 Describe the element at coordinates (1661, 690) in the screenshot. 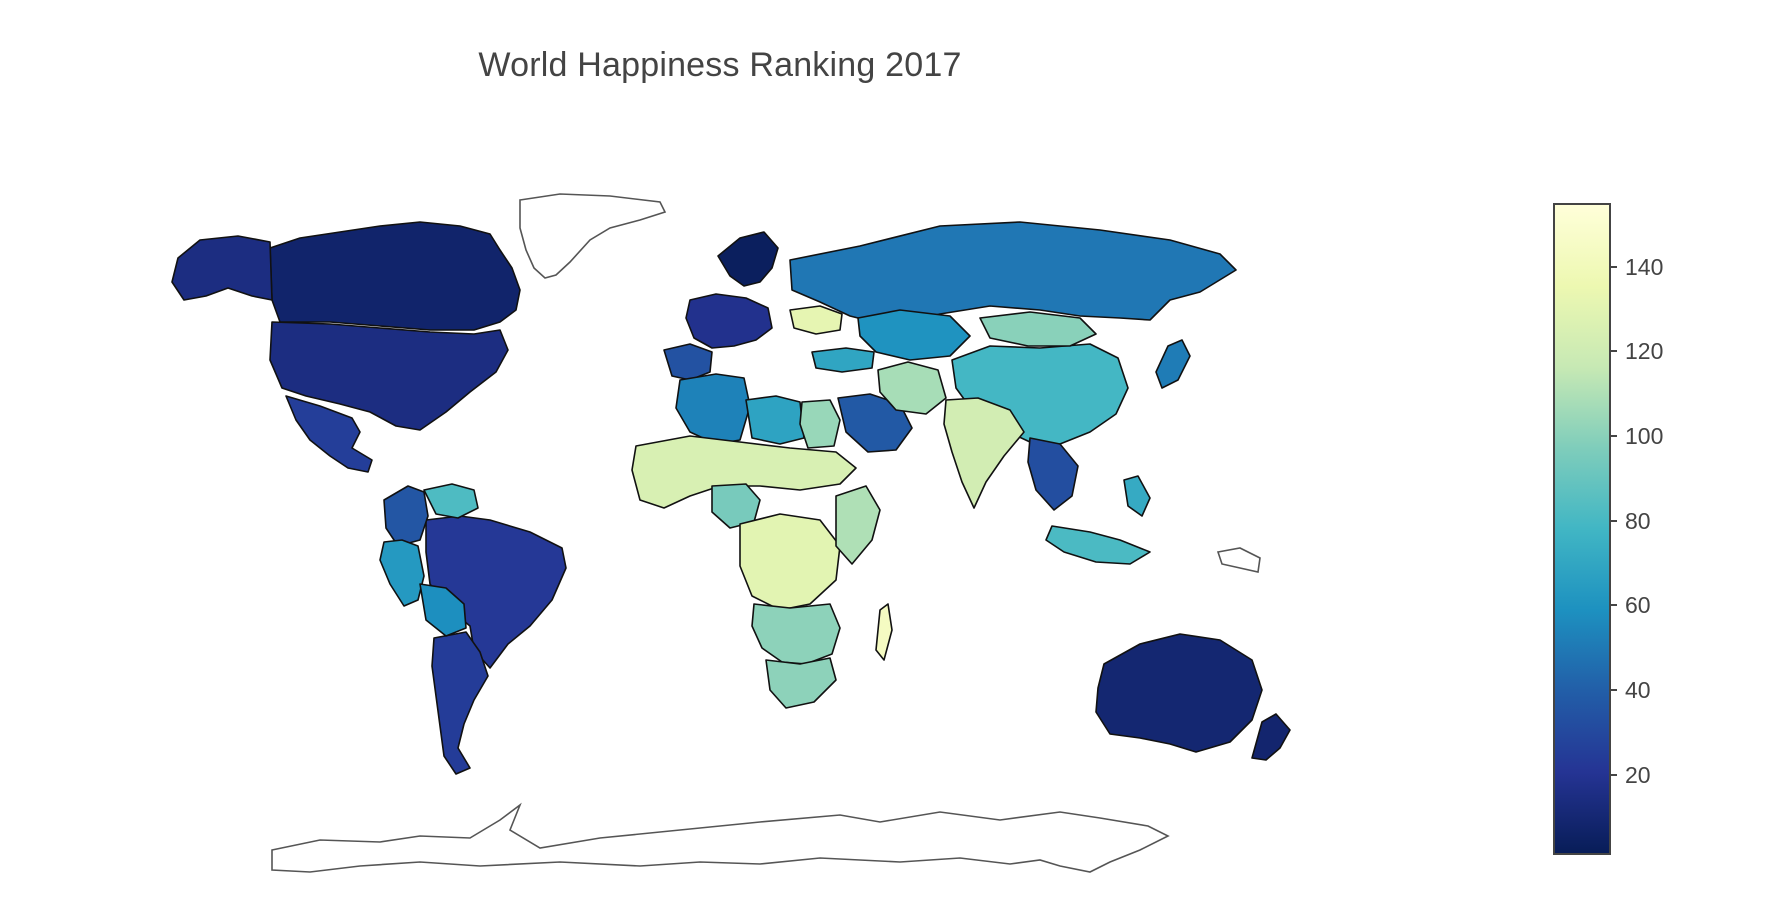

I see `colorbar-tick: 40` at that location.